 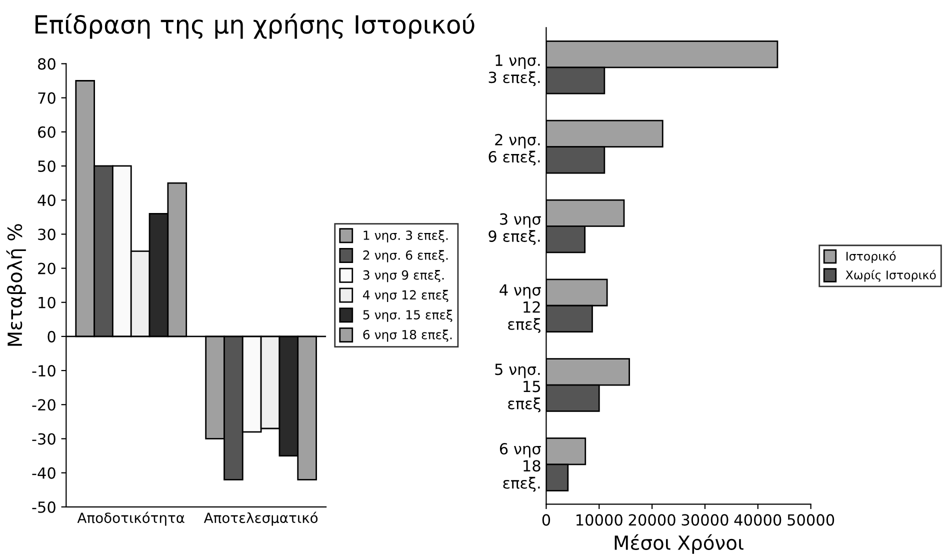 I want to click on y-tick-label: 50, so click(x=47, y=166).